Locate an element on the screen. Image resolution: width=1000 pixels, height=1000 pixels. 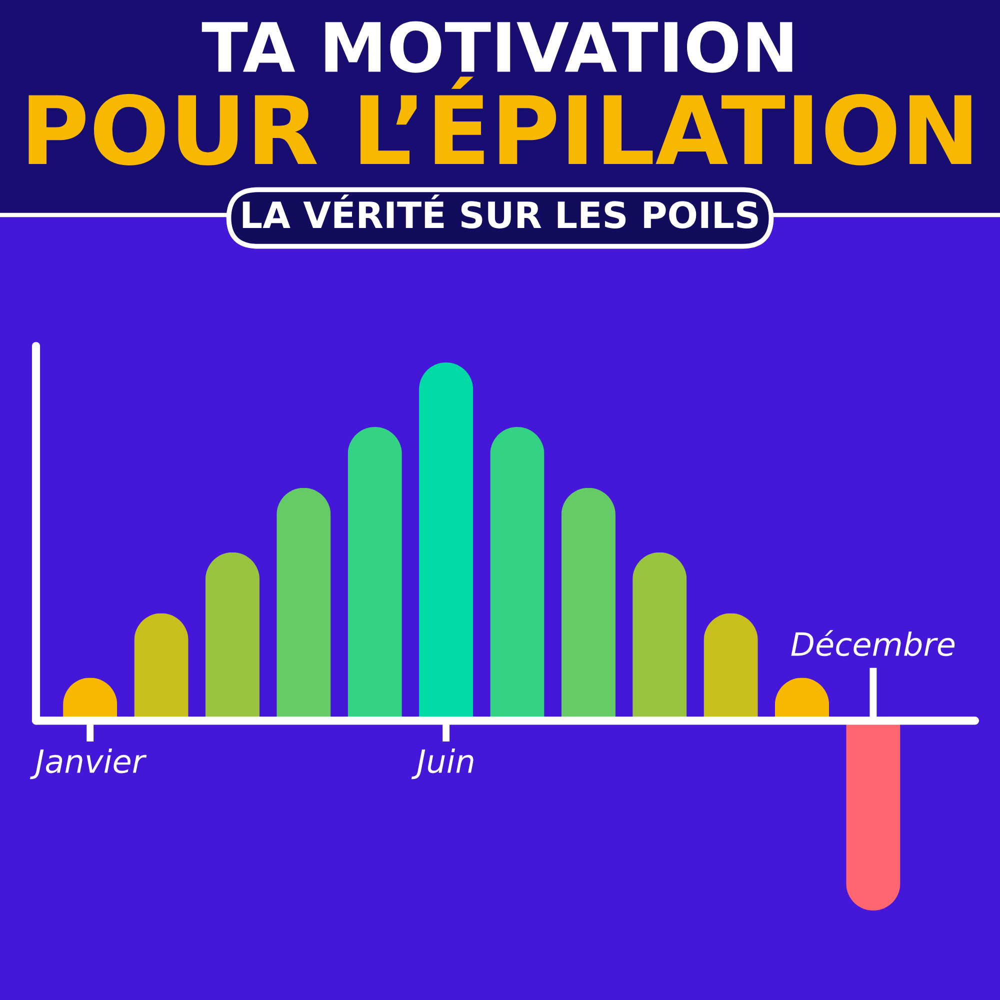
text: LA VÉRITÉ SUR LES POILS is located at coordinates (500, 211).